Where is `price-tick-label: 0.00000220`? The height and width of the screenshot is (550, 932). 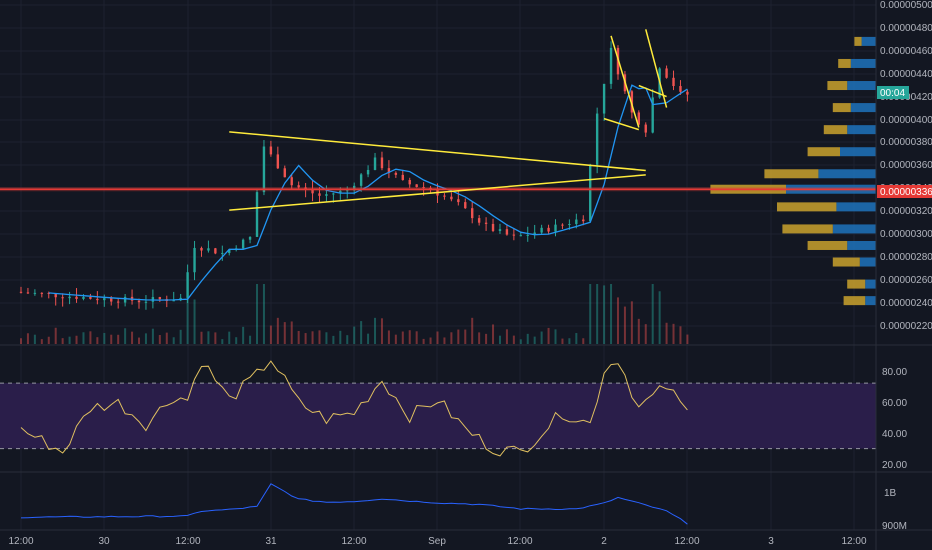
price-tick-label: 0.00000220 is located at coordinates (906, 326).